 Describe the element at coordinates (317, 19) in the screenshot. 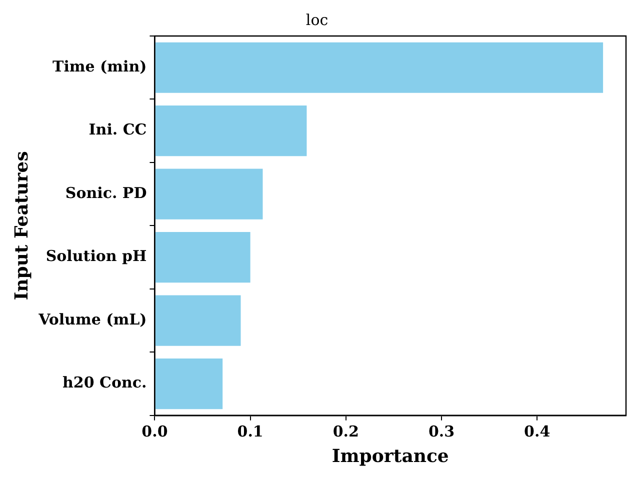

I see `chart-title: loc` at that location.